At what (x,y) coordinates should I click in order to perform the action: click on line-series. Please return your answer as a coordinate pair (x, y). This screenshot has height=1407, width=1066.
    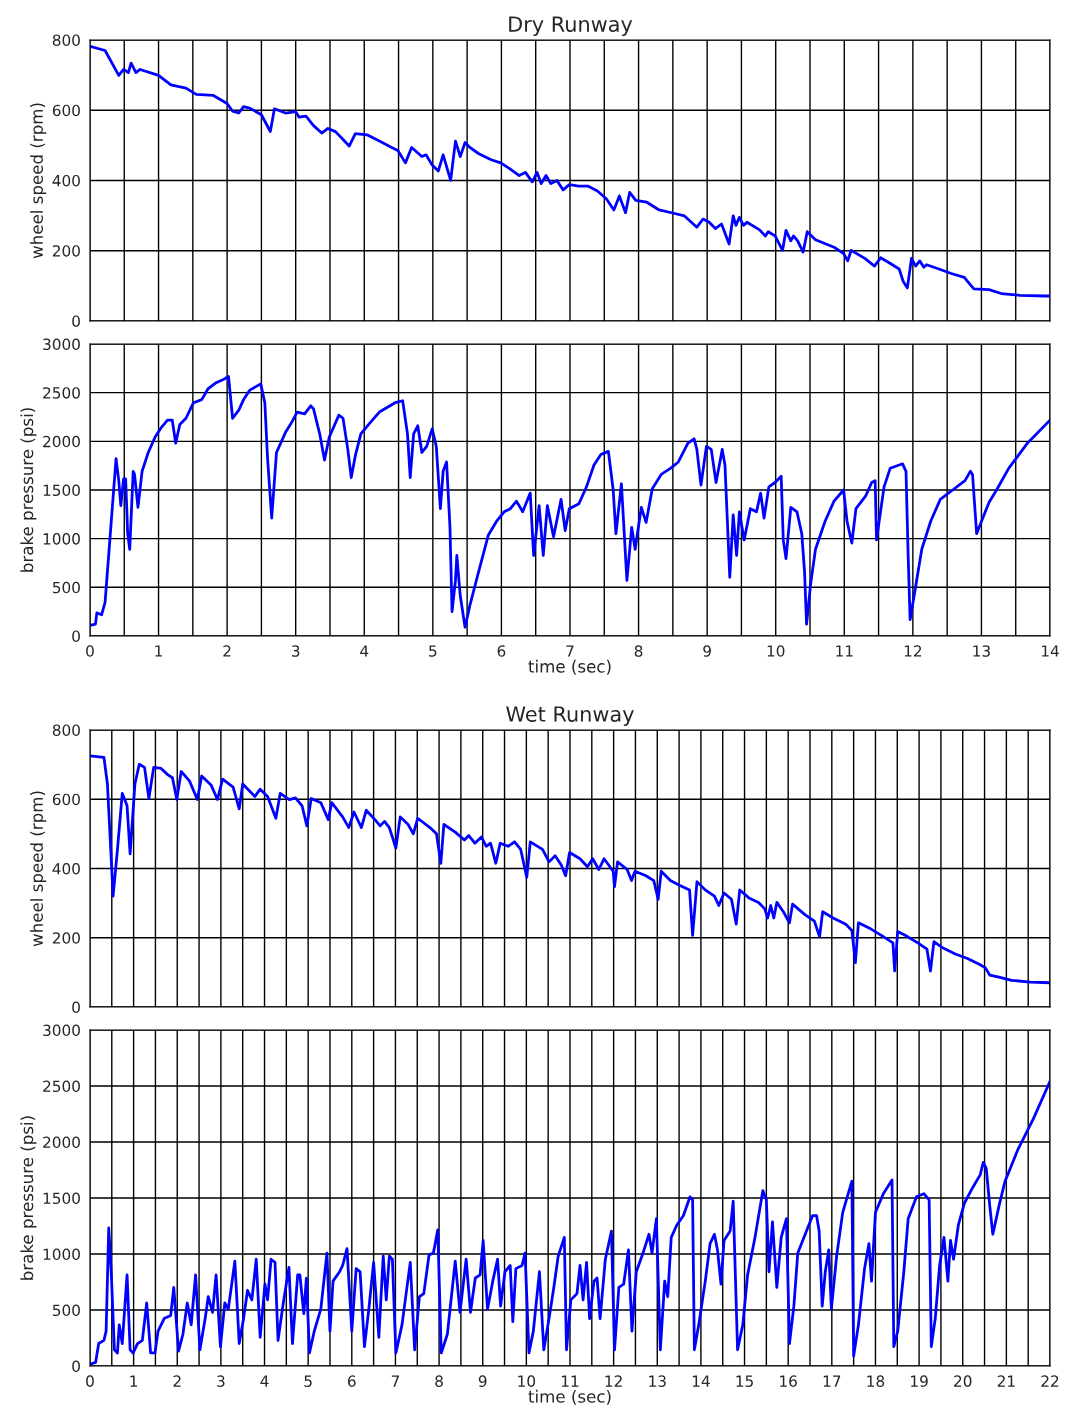
    Looking at the image, I should click on (570, 869).